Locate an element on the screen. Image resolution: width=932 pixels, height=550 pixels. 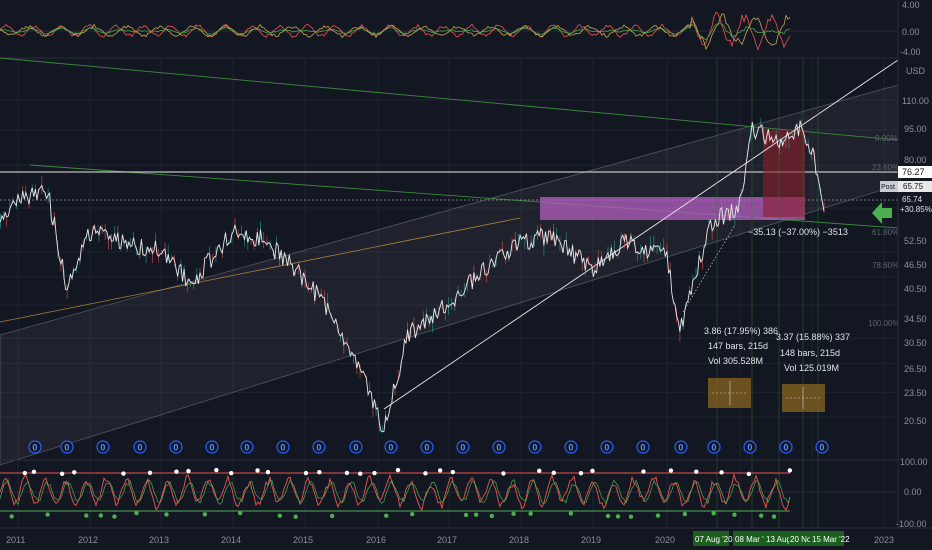
fib-label-23: 23.60% is located at coordinates (885, 167).